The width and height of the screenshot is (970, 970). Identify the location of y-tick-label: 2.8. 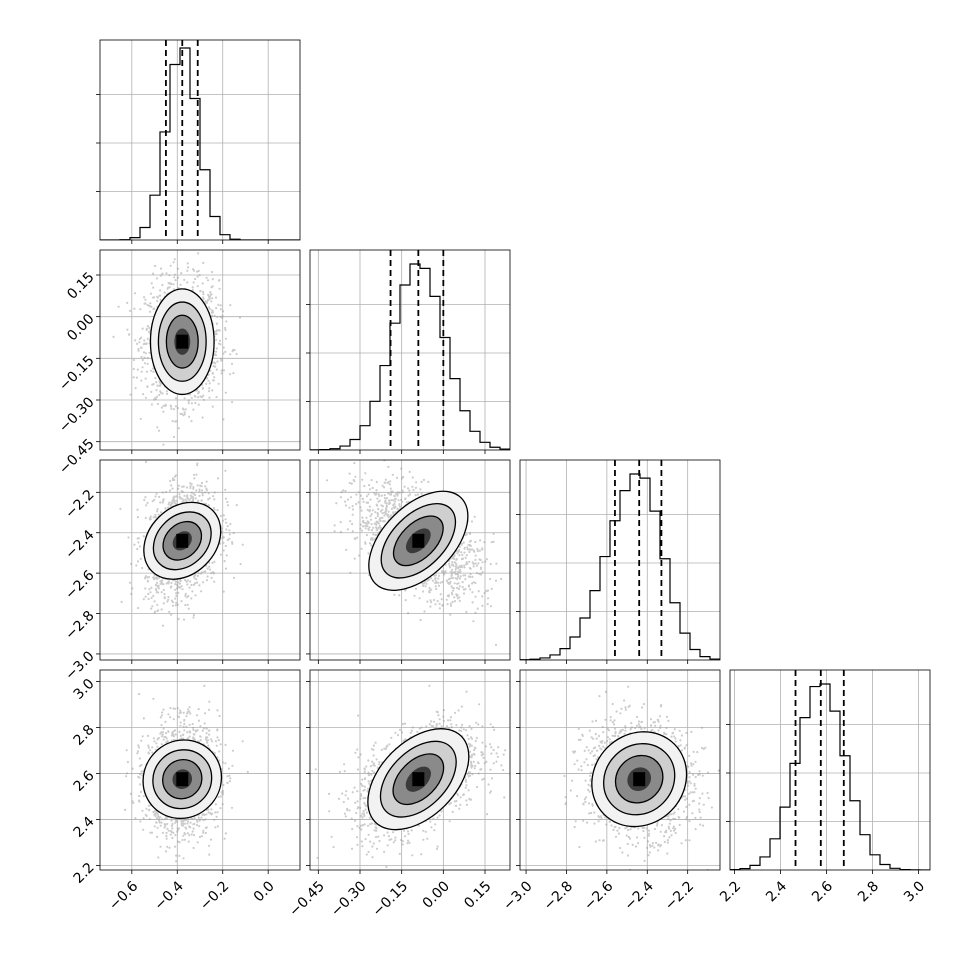
(84, 735).